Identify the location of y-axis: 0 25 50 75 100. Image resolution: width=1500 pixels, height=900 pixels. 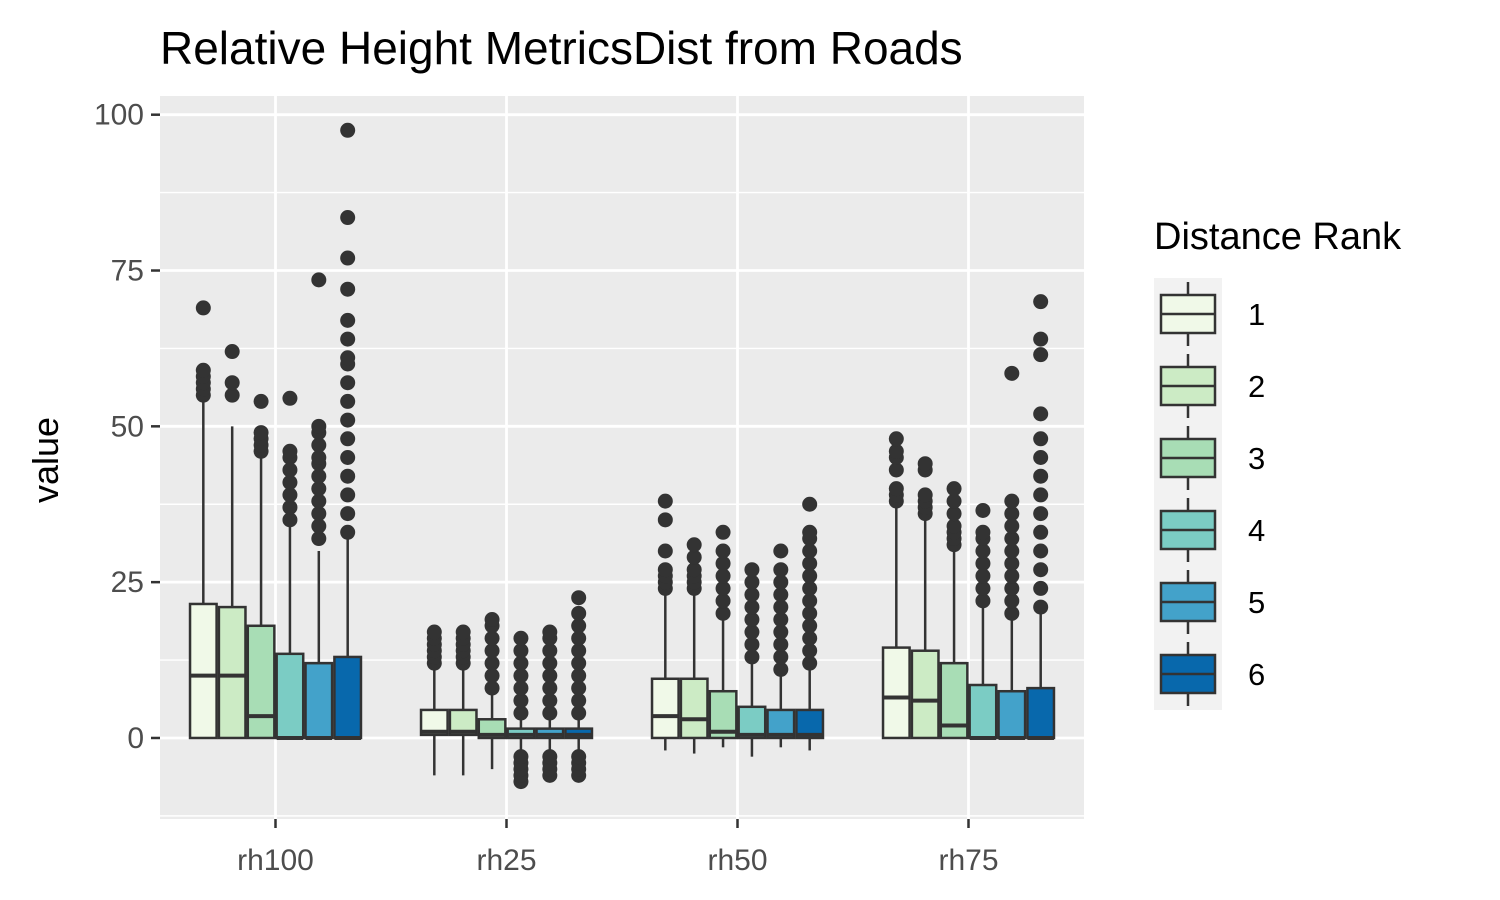
(127, 427).